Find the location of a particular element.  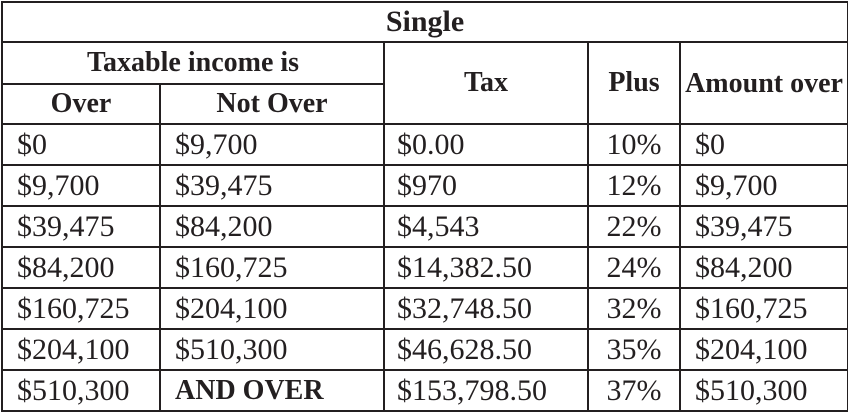

taxable-income-header: Taxable income is is located at coordinates (193, 63).